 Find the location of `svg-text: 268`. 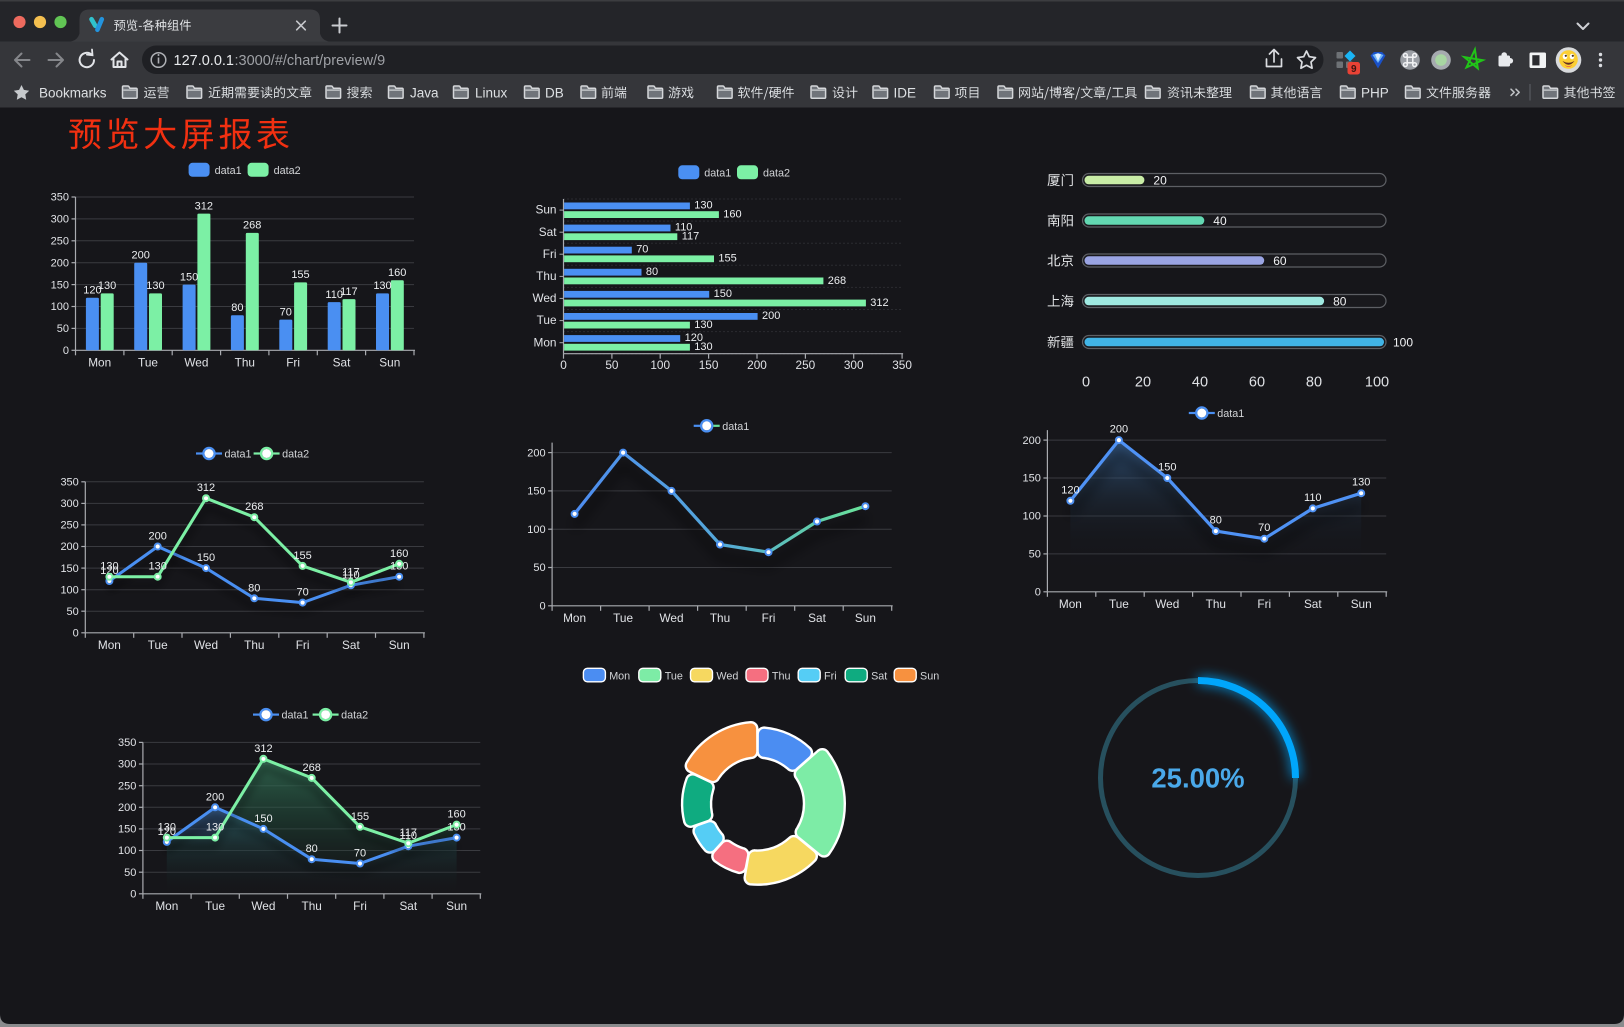

svg-text: 268 is located at coordinates (252, 226).